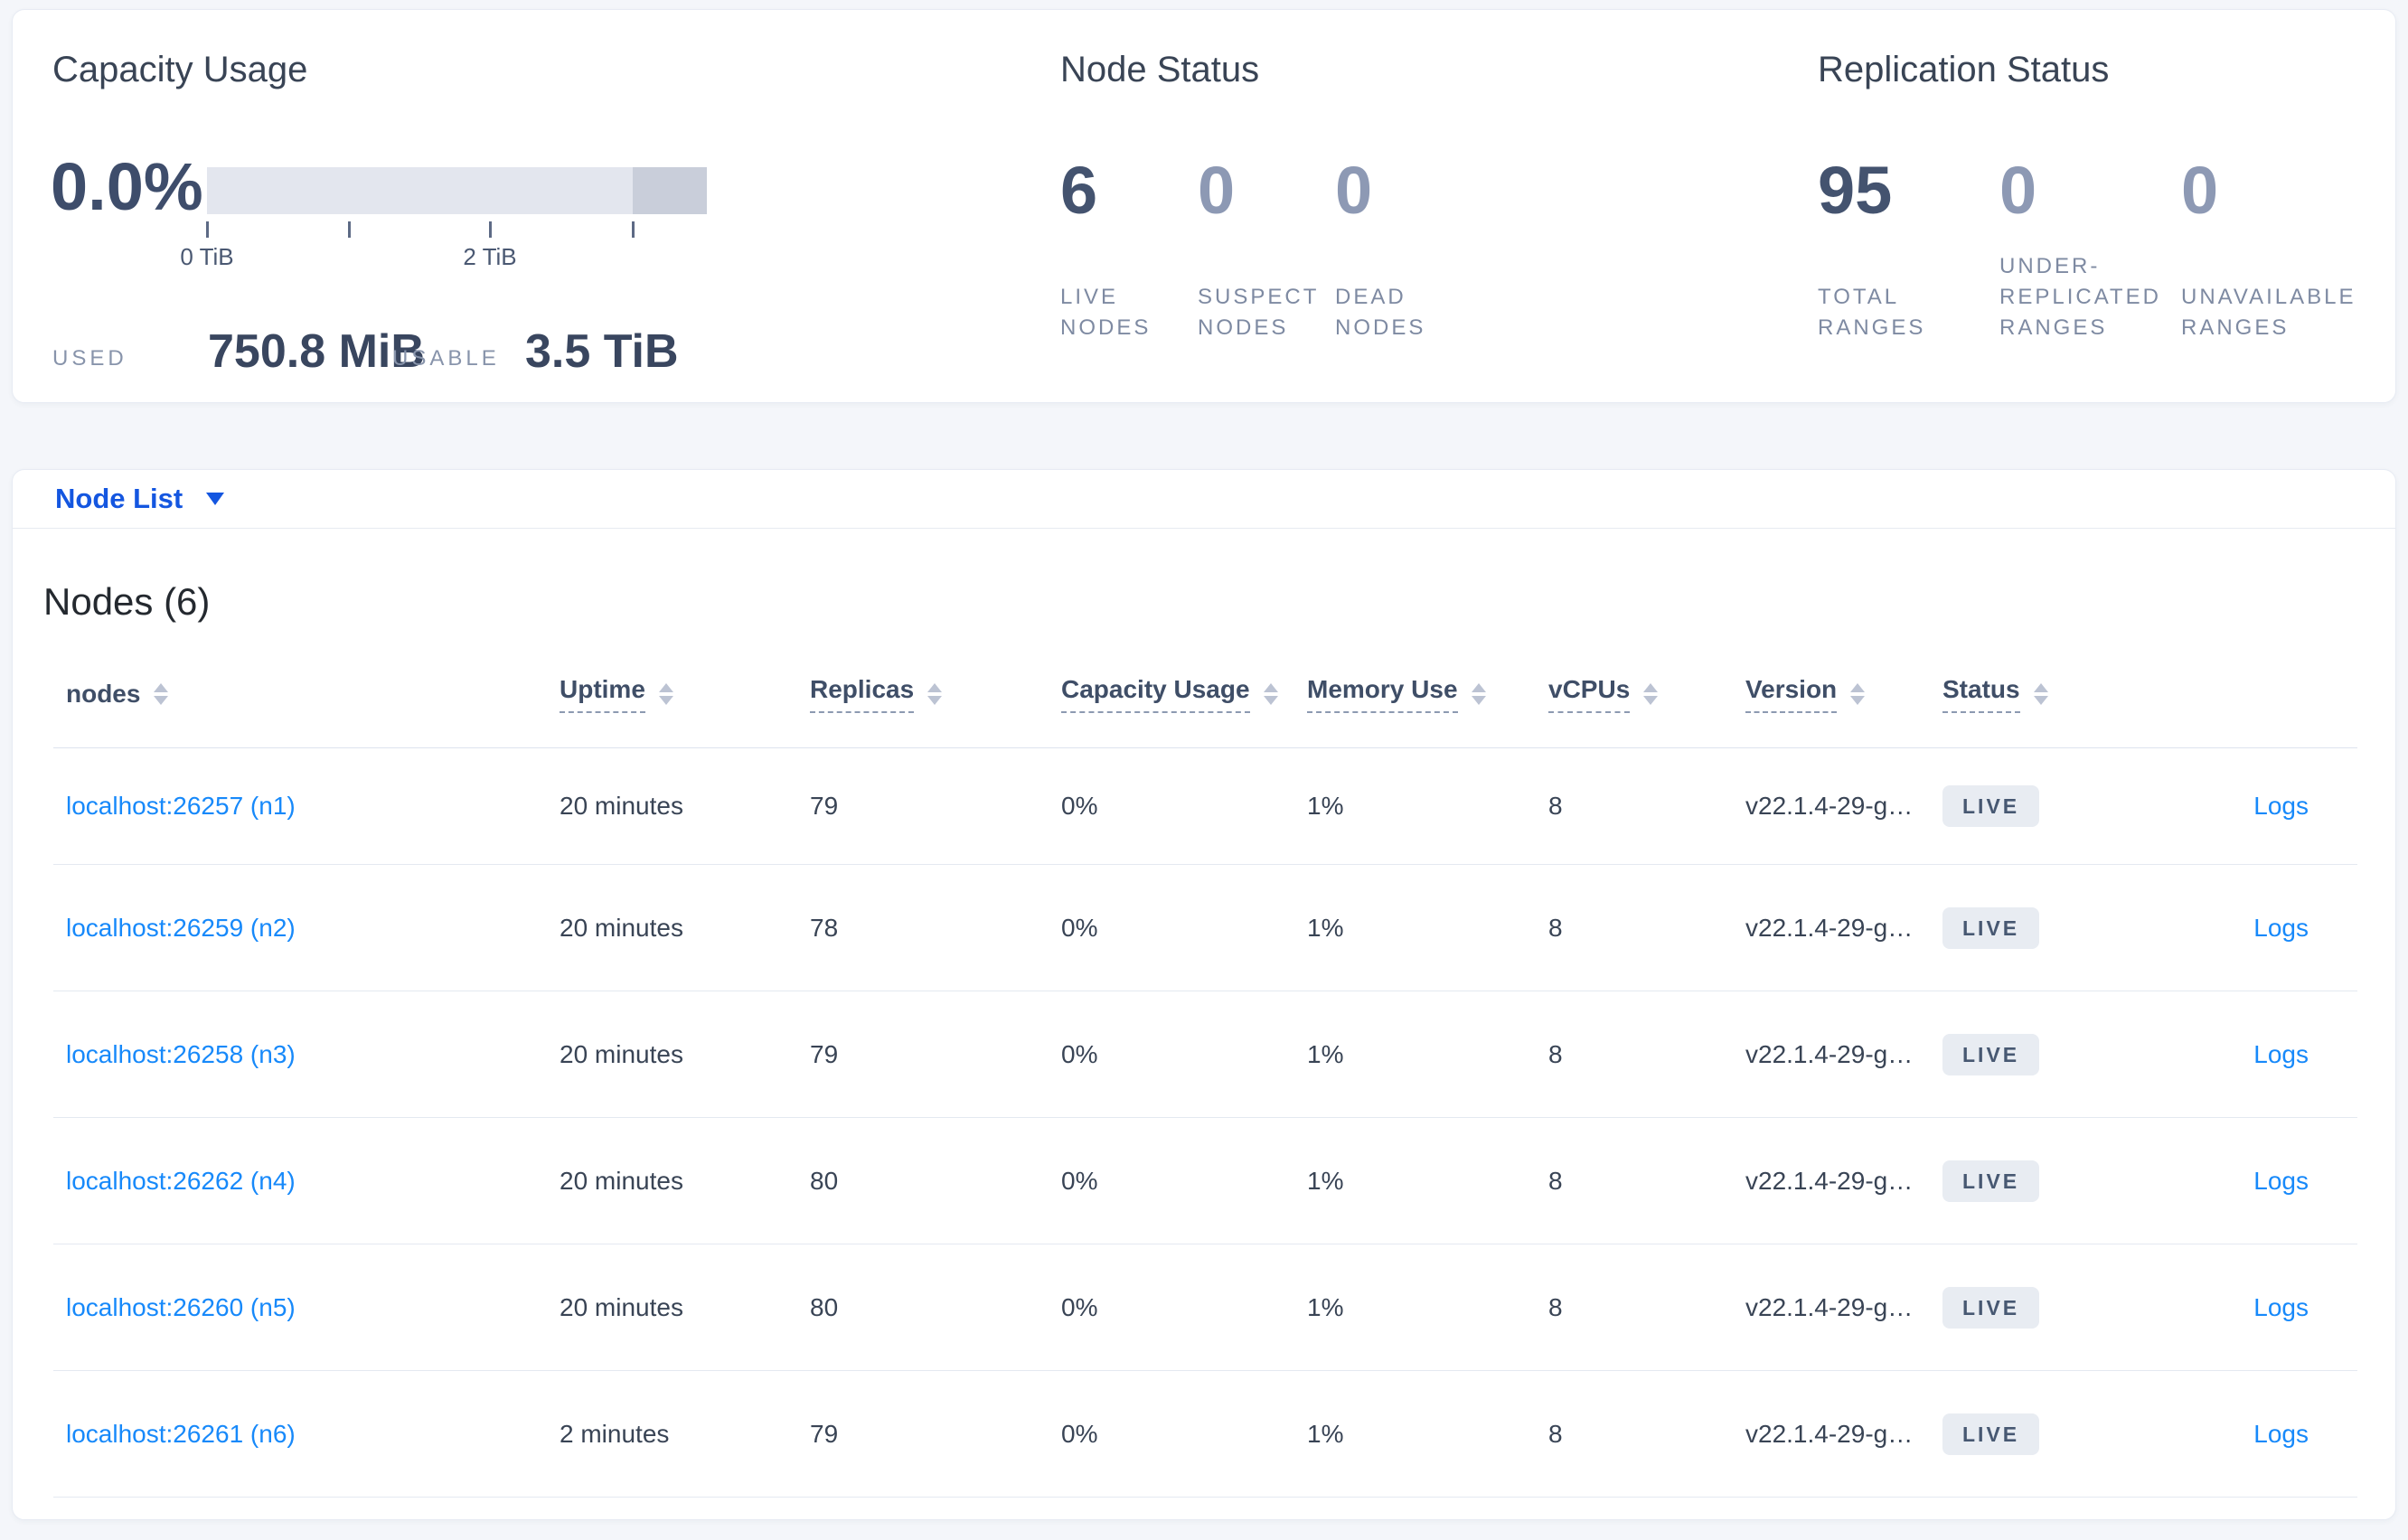 This screenshot has height=1540, width=2408. I want to click on unavailable-ranges-label: UNAVAILABLE RANGES, so click(2268, 312).